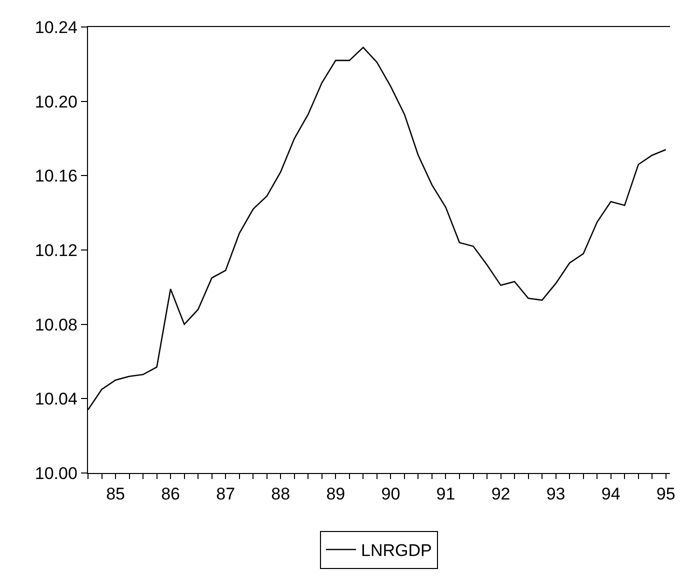 The image size is (687, 581). Describe the element at coordinates (610, 494) in the screenshot. I see `x-tick-label: 94` at that location.